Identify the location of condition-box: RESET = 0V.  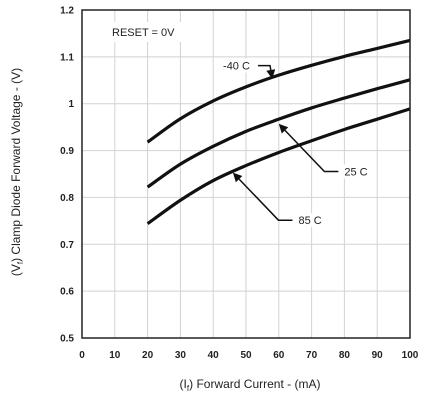
(147, 32).